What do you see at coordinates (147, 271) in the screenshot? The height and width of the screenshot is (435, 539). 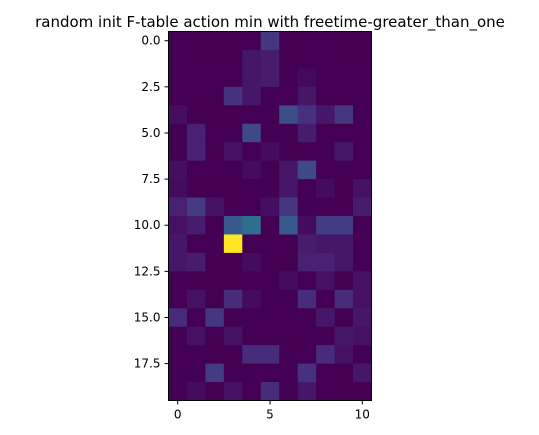 I see `y-tick-label: 12.5` at bounding box center [147, 271].